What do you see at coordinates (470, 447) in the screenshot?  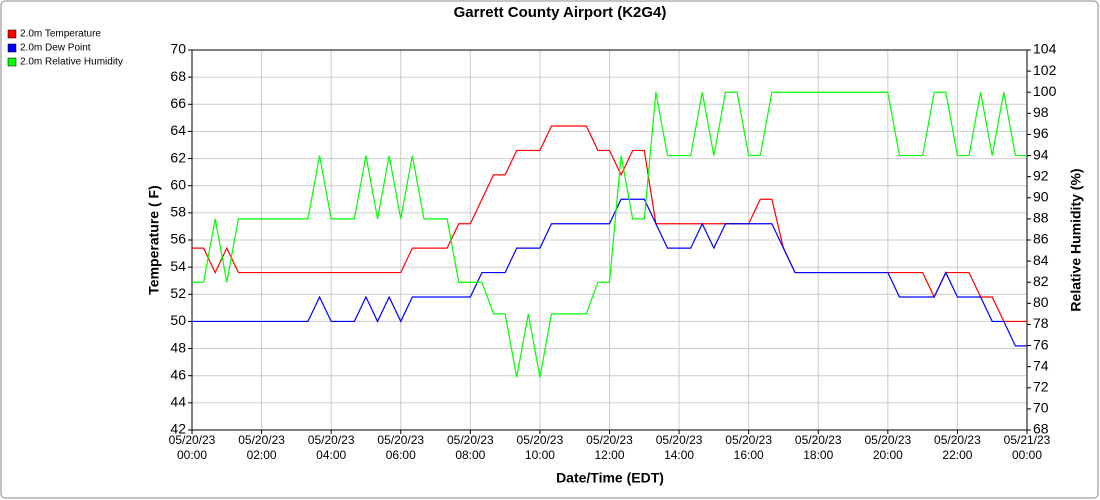 I see `x-tick-label: 05/20/23 08:00` at bounding box center [470, 447].